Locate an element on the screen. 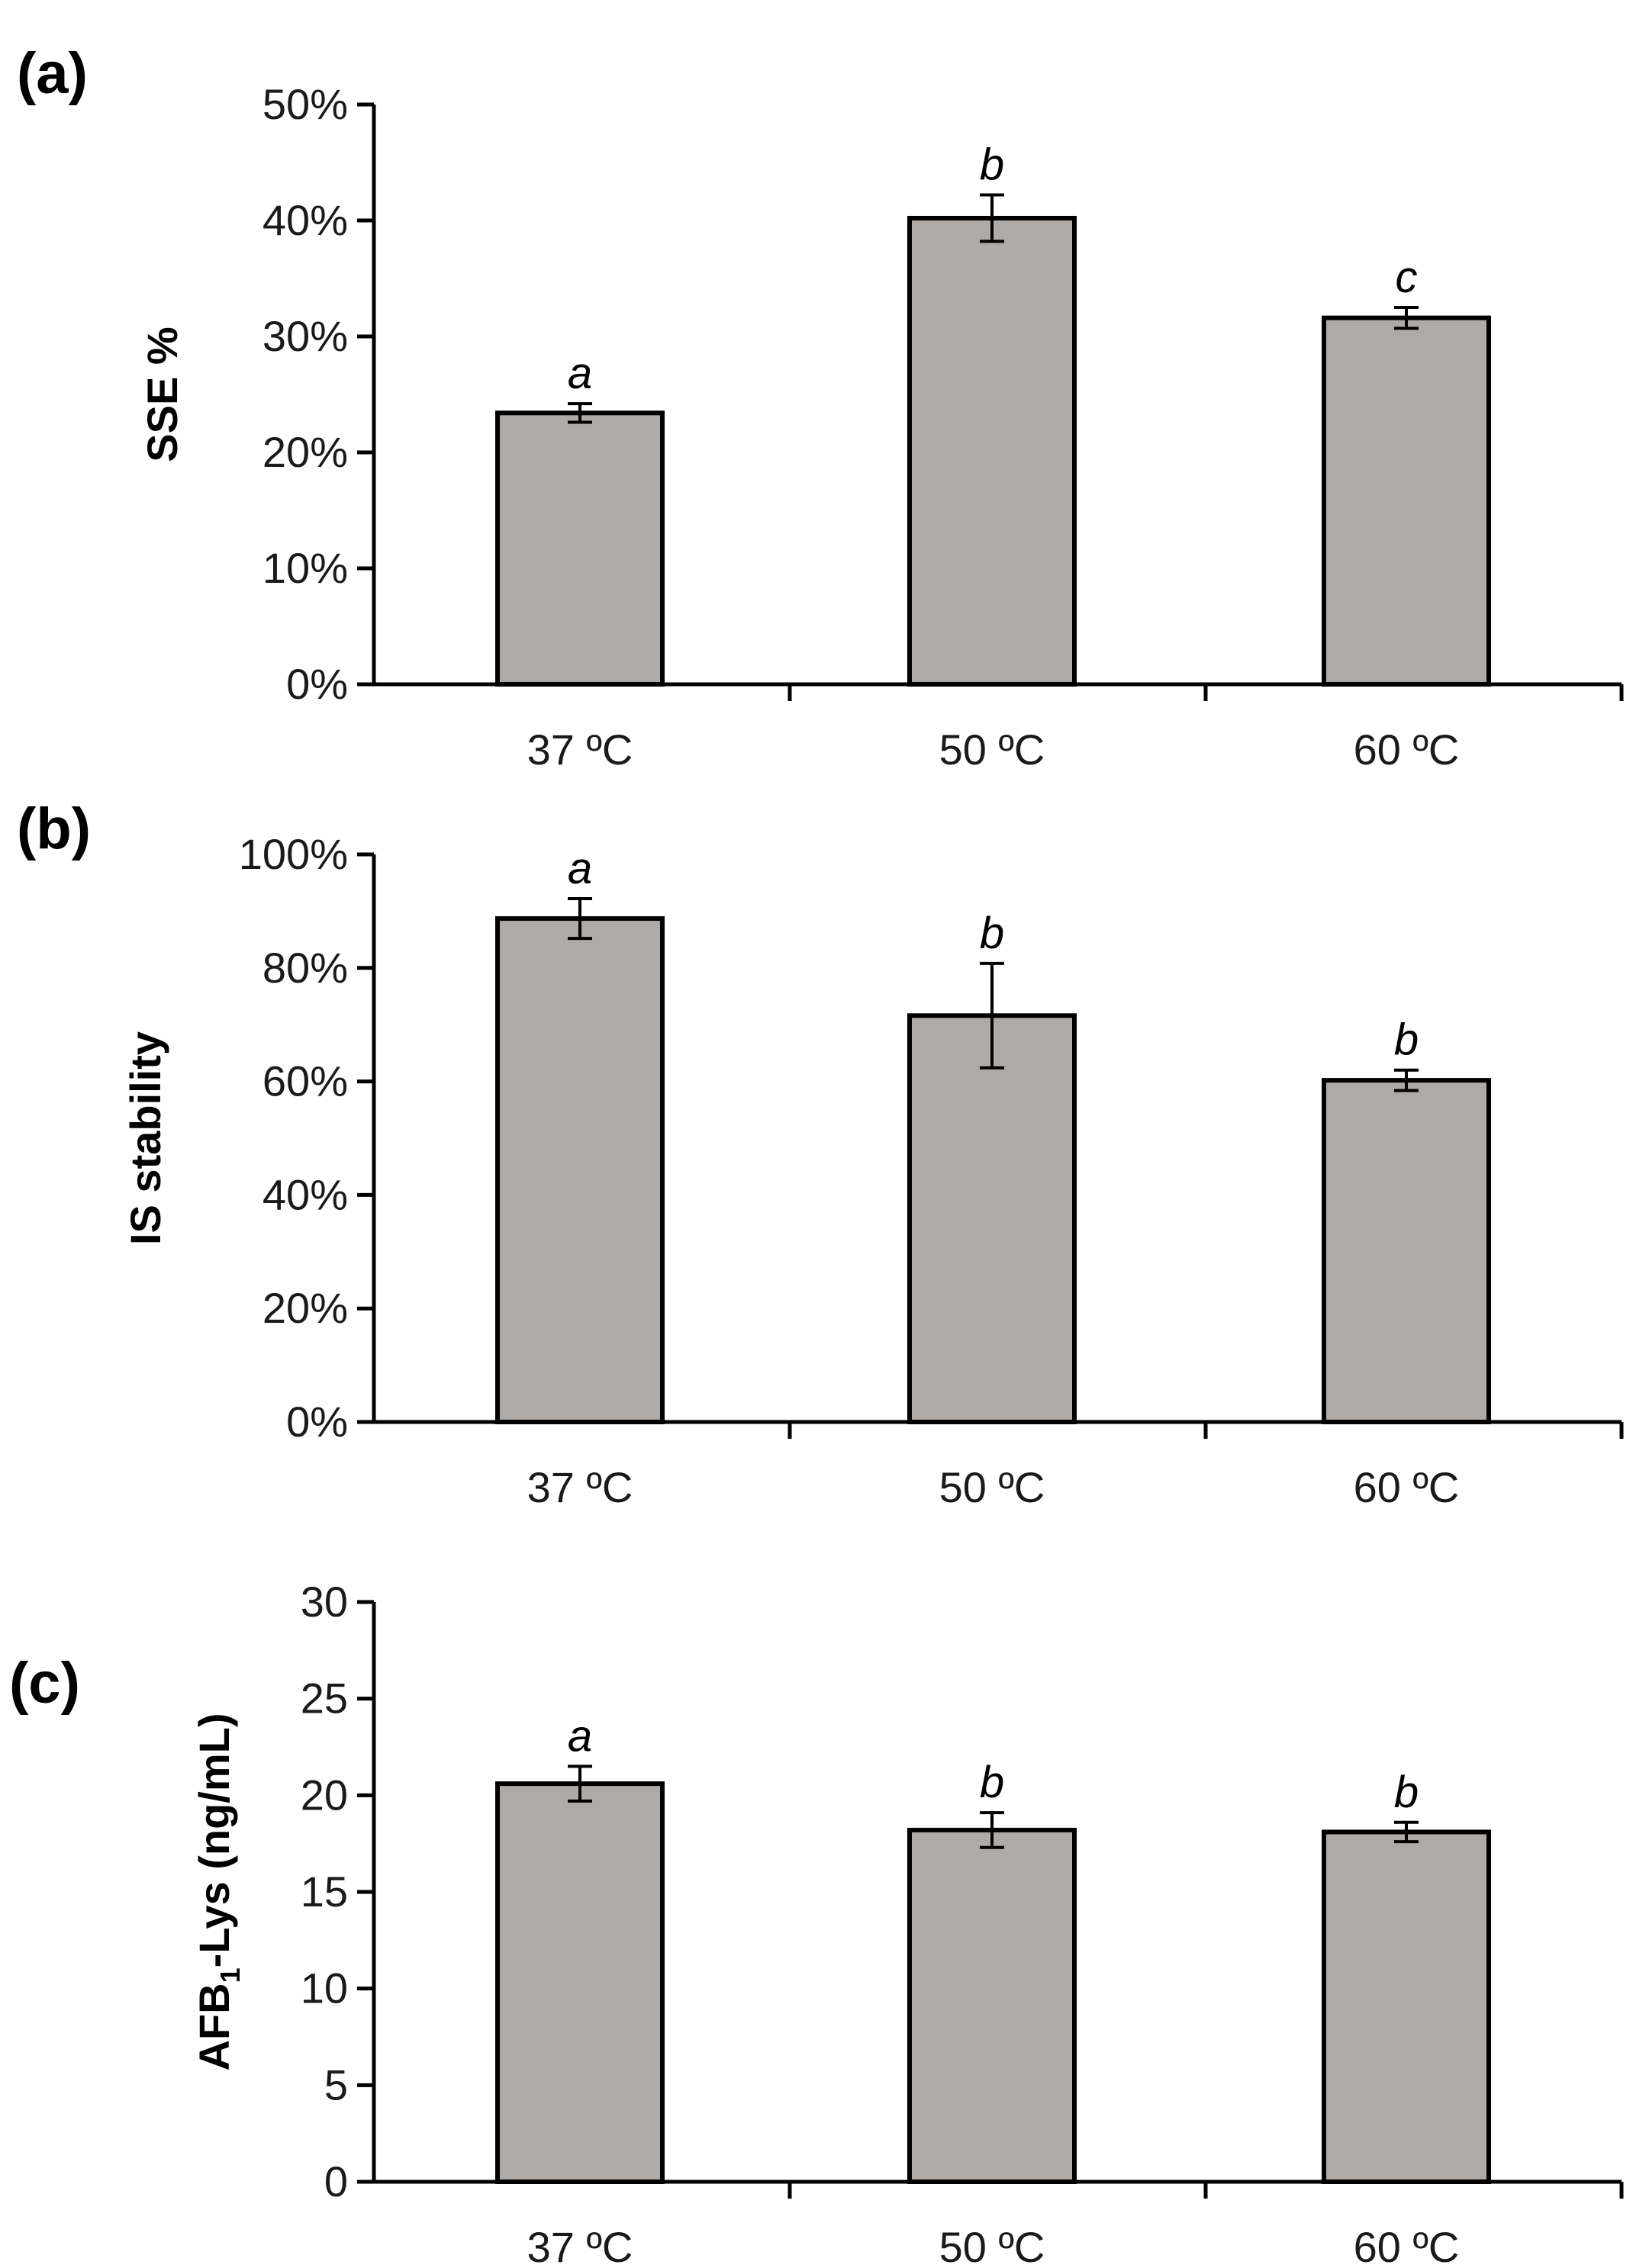  y-axis-title-subscript: 1 is located at coordinates (230, 1975).